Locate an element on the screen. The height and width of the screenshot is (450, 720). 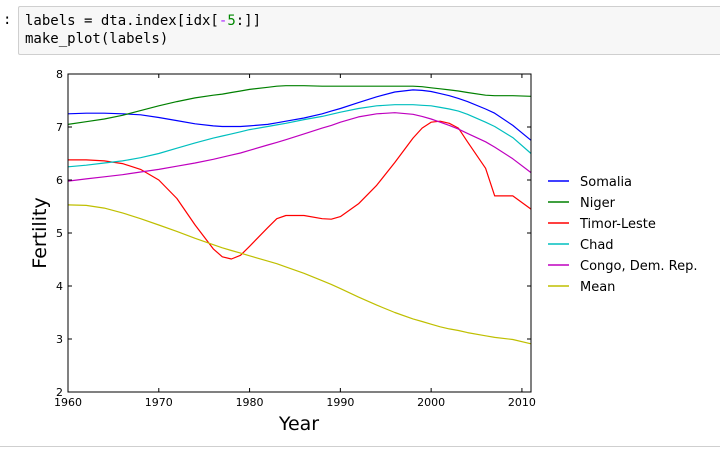
legend-label-chad: Chad is located at coordinates (597, 245).